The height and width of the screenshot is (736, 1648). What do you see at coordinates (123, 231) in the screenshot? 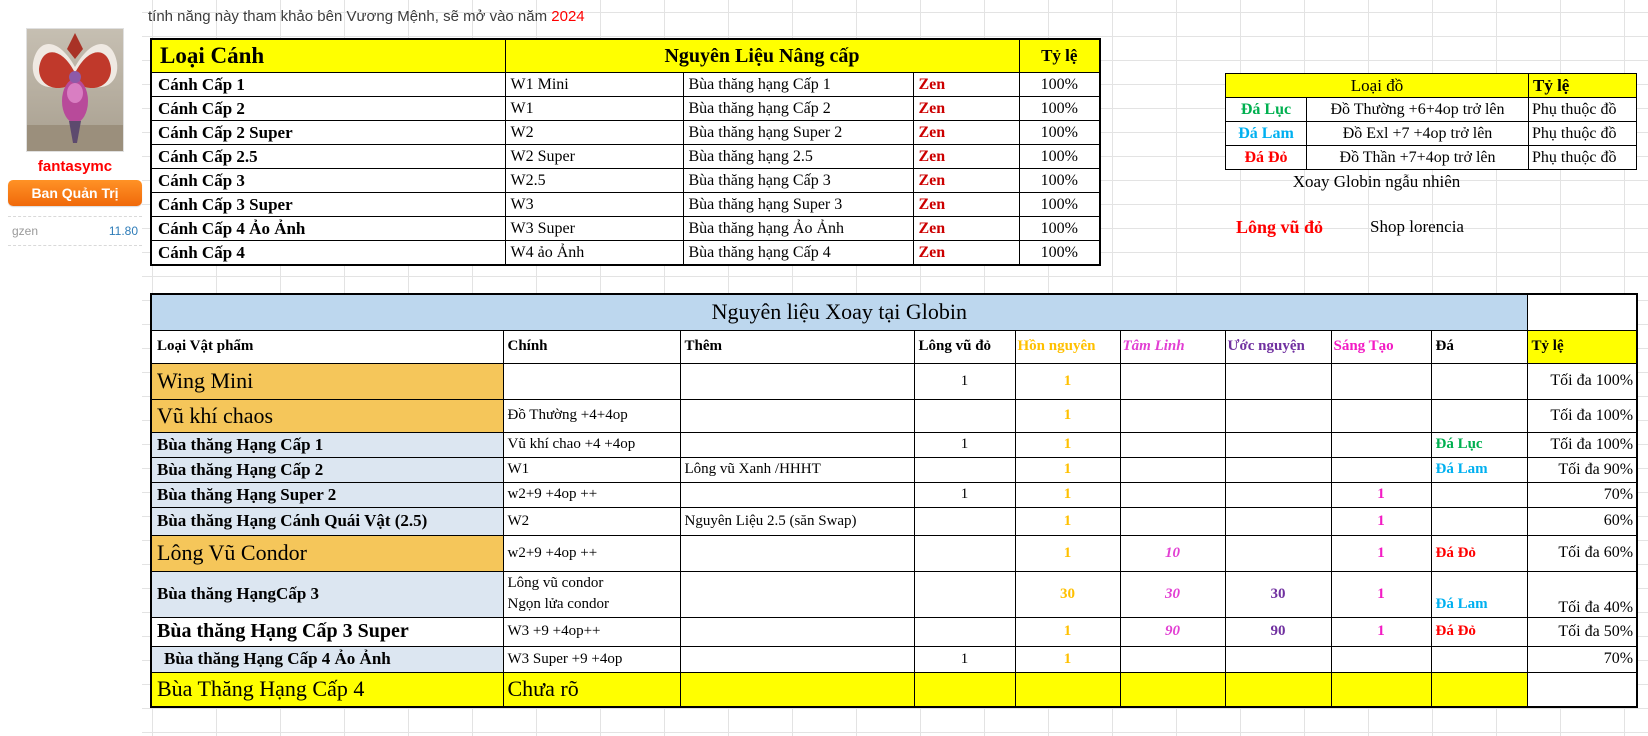
I see `currency-value: 11.80` at bounding box center [123, 231].